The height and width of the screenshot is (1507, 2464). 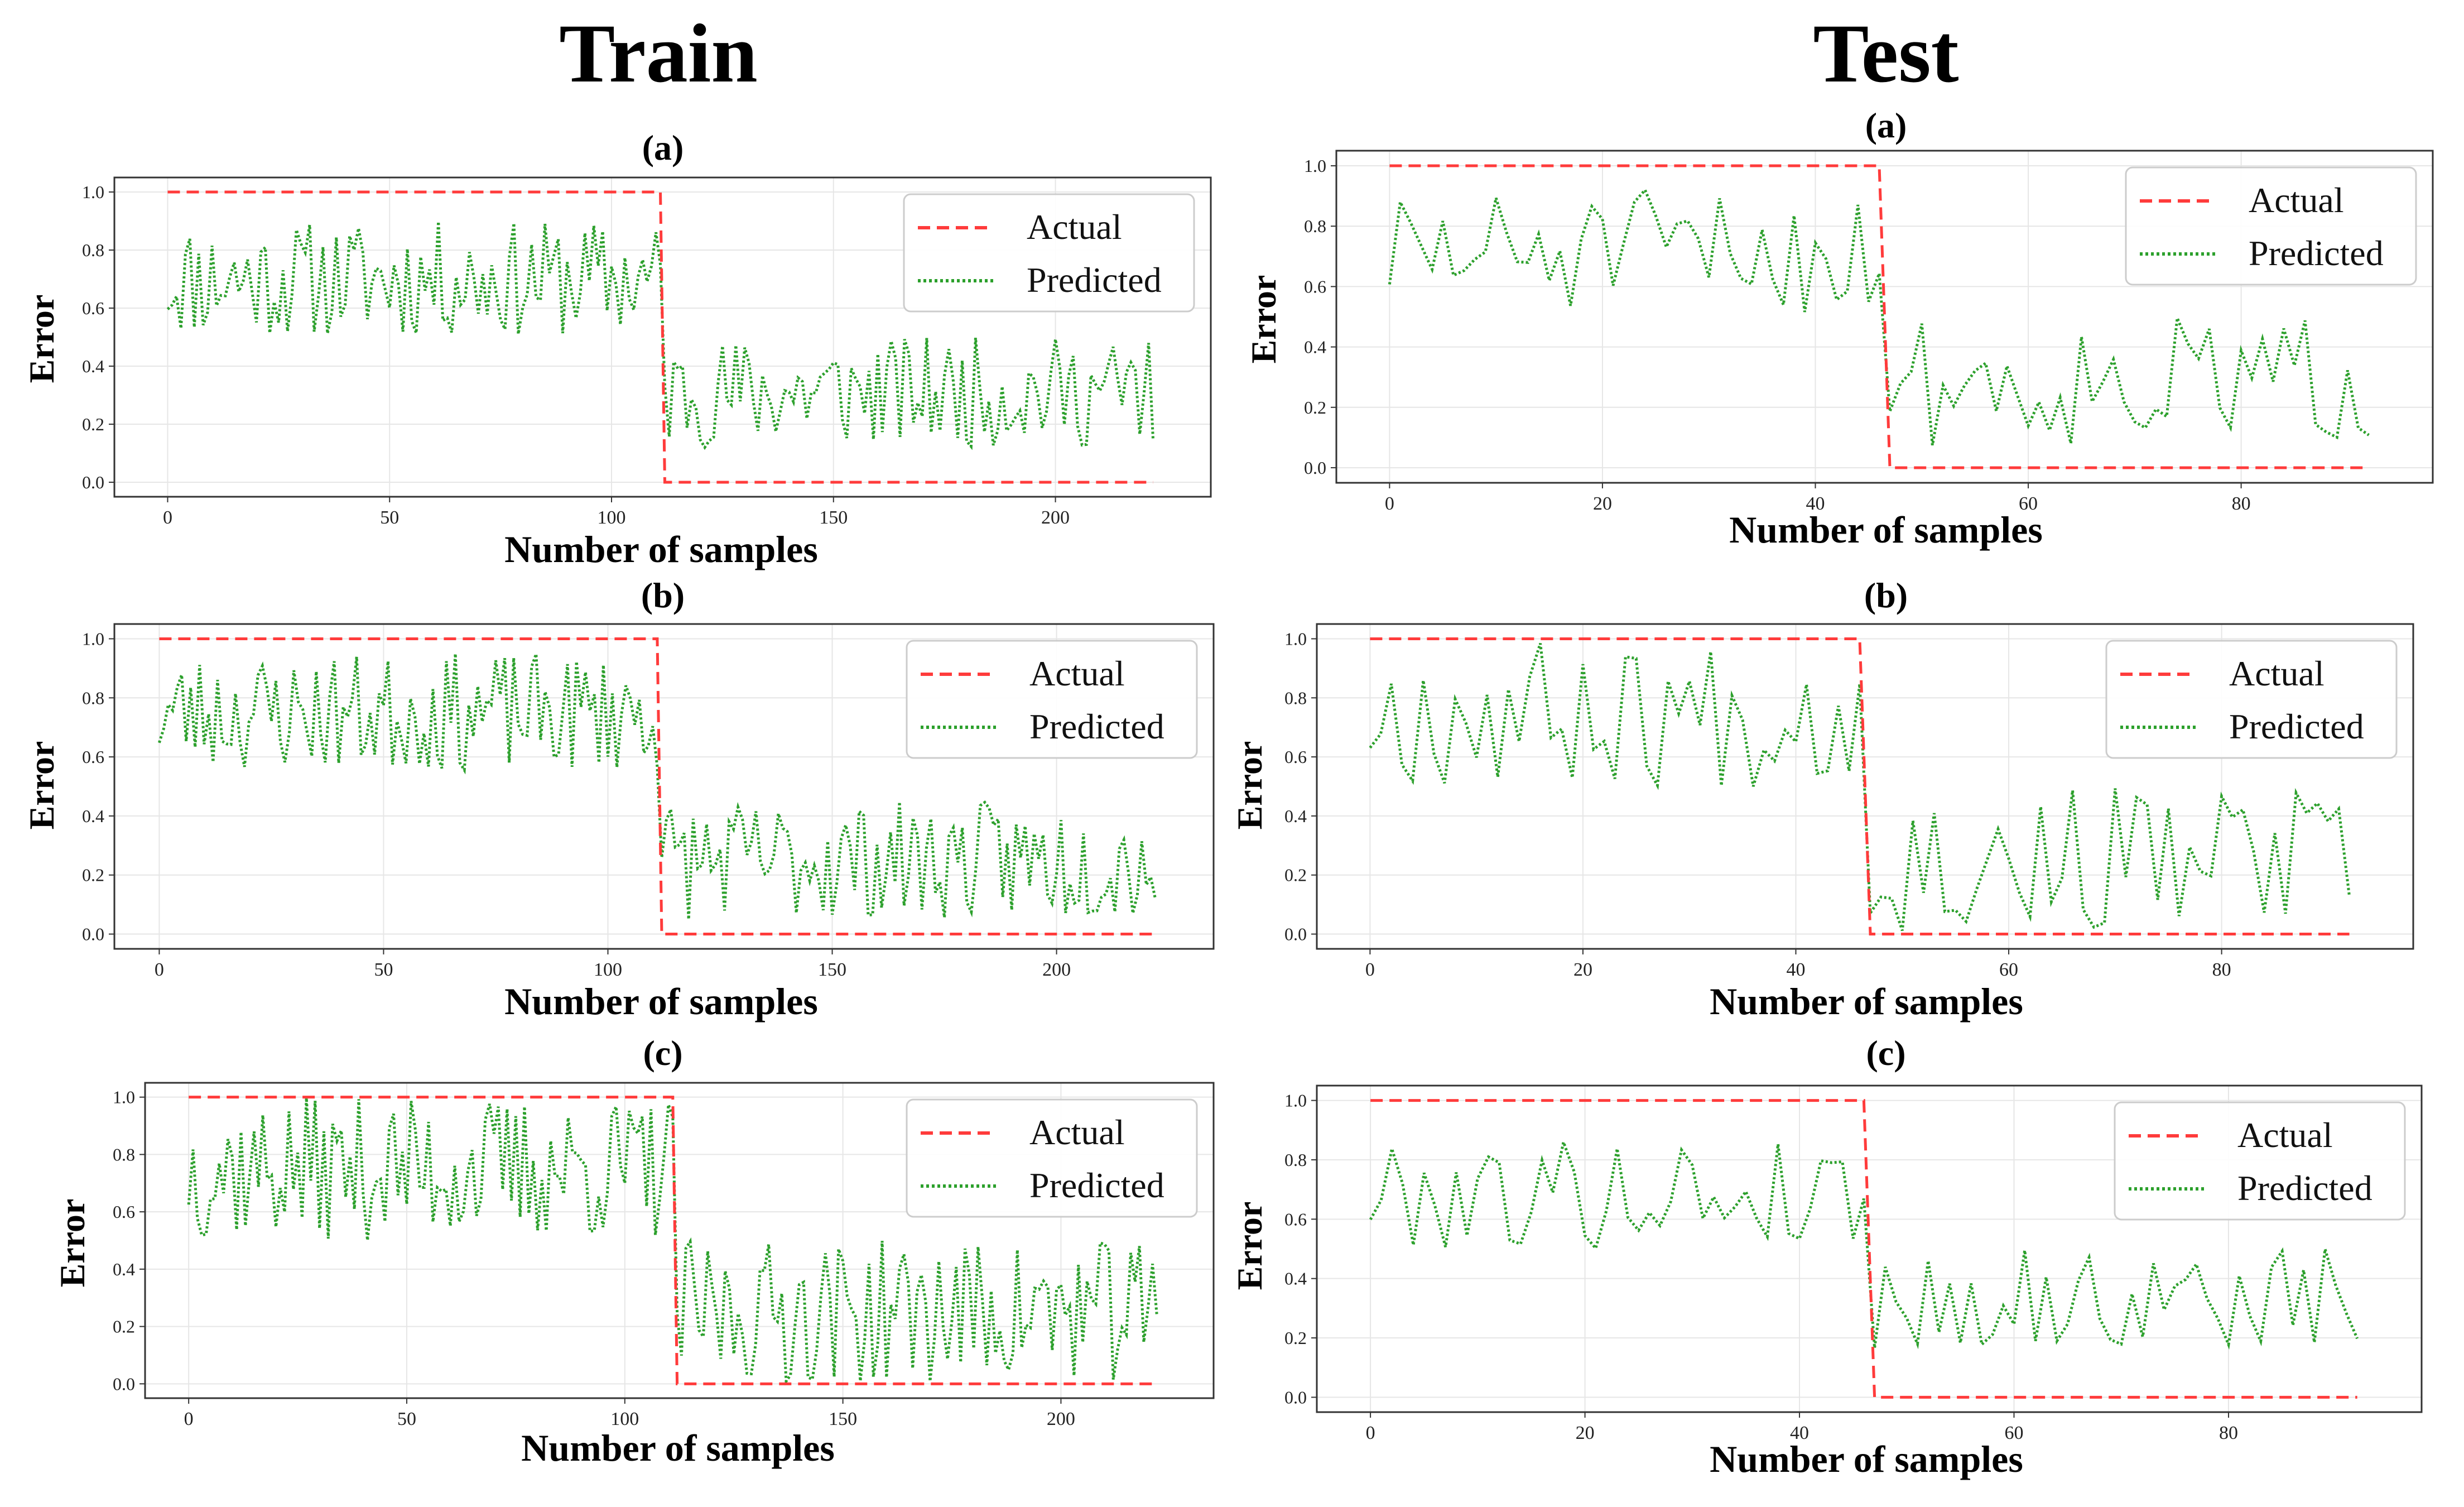 I want to click on train-a-xtick-label: 0, so click(x=167, y=517).